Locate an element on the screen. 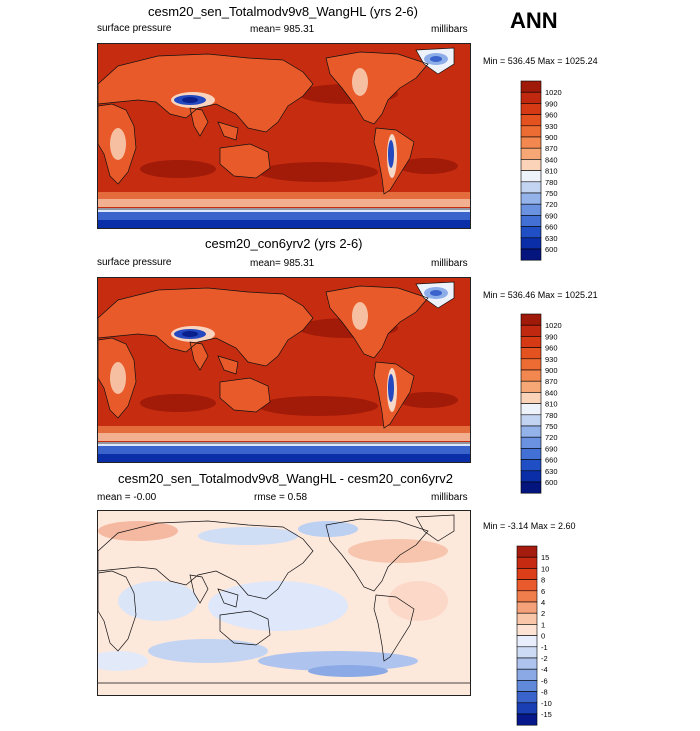 The width and height of the screenshot is (700, 731). panel-3-map is located at coordinates (284, 603).